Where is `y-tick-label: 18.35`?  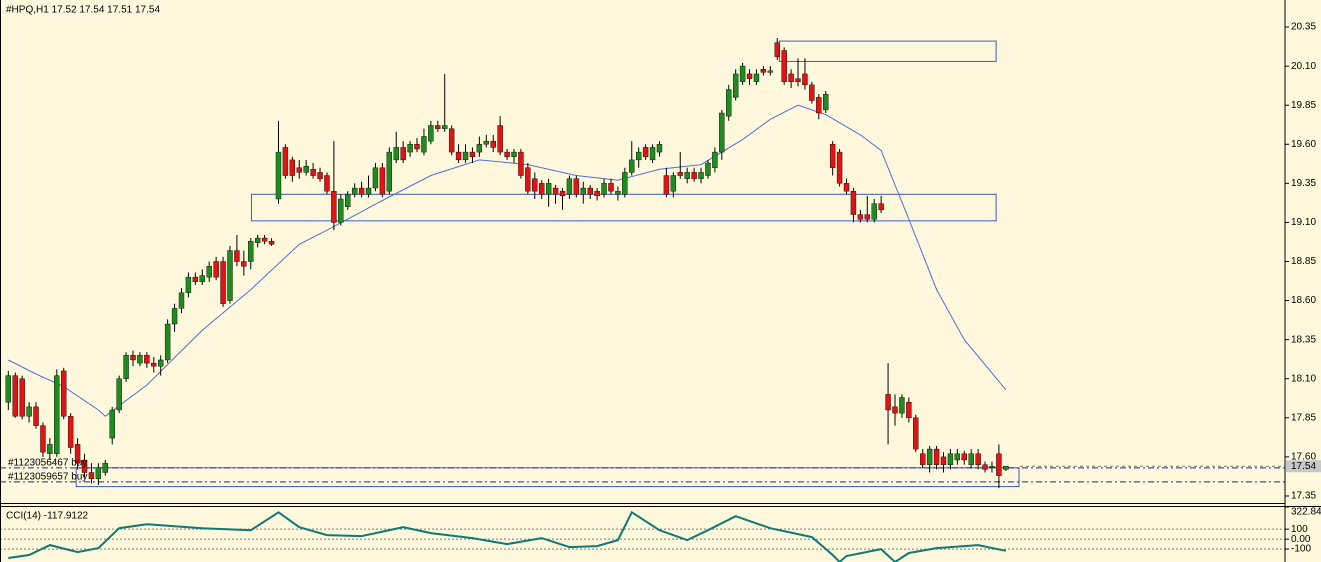 y-tick-label: 18.35 is located at coordinates (1303, 339).